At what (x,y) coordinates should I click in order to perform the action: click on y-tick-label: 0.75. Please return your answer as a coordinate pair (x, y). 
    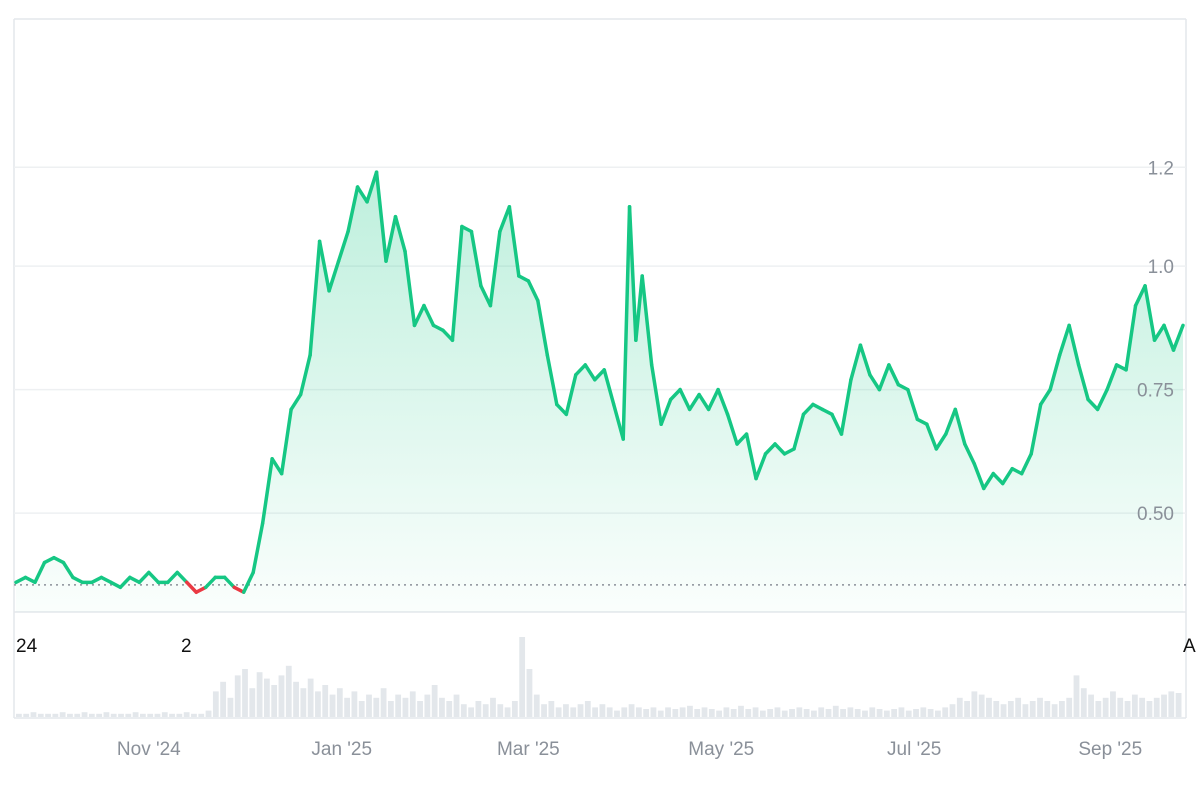
    Looking at the image, I should click on (1155, 391).